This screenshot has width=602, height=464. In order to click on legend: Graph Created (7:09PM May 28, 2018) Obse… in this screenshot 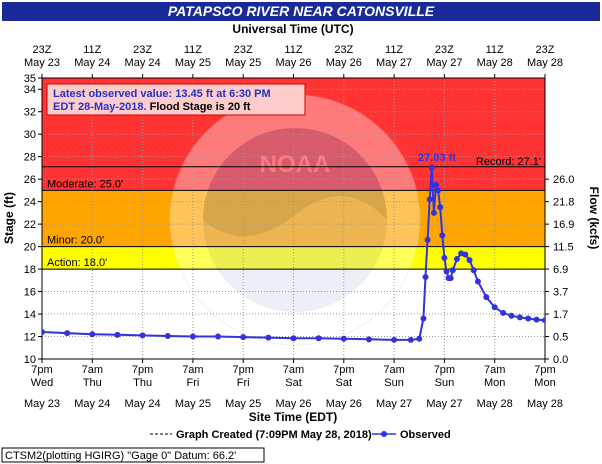, I will do `click(300, 435)`.